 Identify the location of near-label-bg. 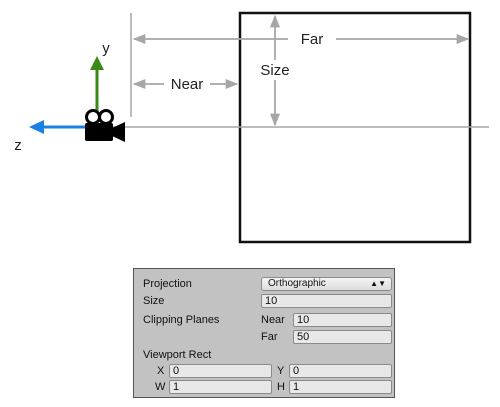
(187, 84).